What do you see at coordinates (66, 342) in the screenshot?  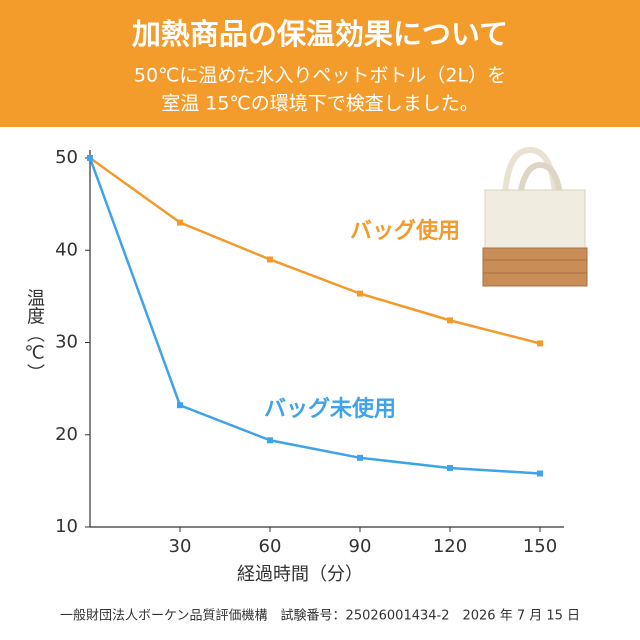 I see `y-tick-label: 30` at bounding box center [66, 342].